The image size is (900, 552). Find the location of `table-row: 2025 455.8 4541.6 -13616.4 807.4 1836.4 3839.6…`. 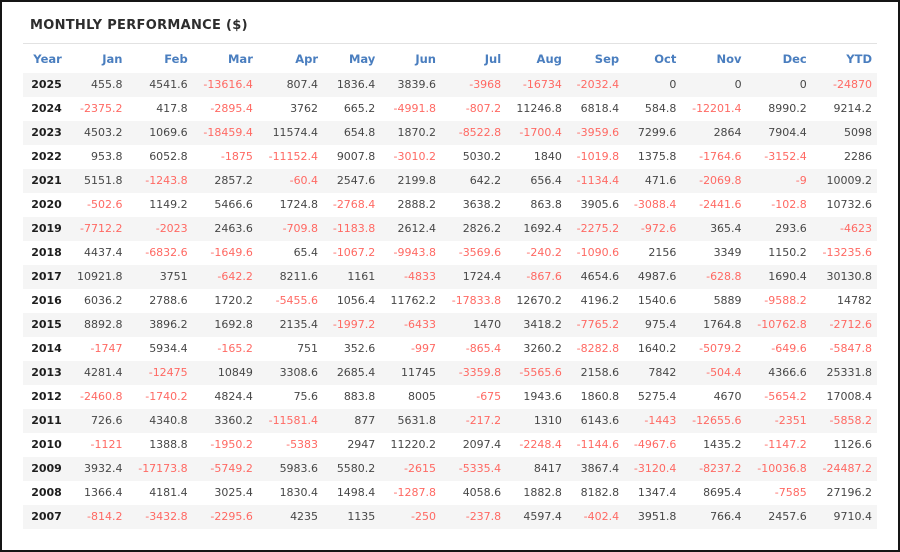

table-row: 2025 455.8 4541.6 -13616.4 807.4 1836.4 3839.6… is located at coordinates (450, 85).